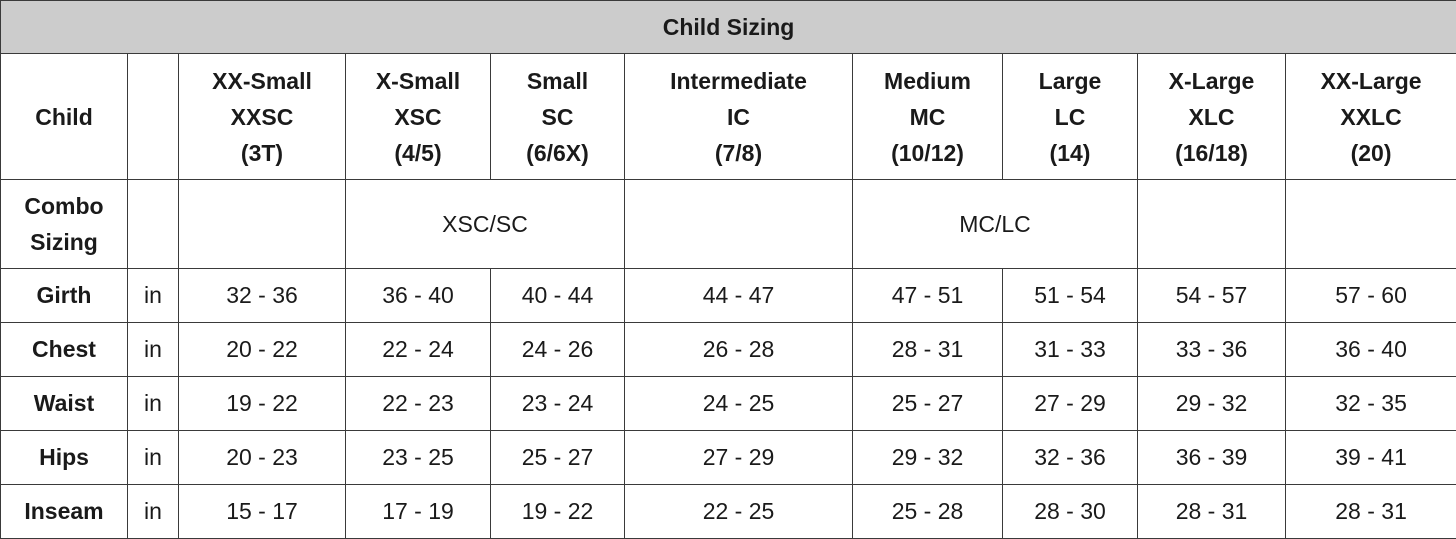 This screenshot has width=1456, height=539. Describe the element at coordinates (1371, 153) in the screenshot. I see `size-range: (20)` at that location.